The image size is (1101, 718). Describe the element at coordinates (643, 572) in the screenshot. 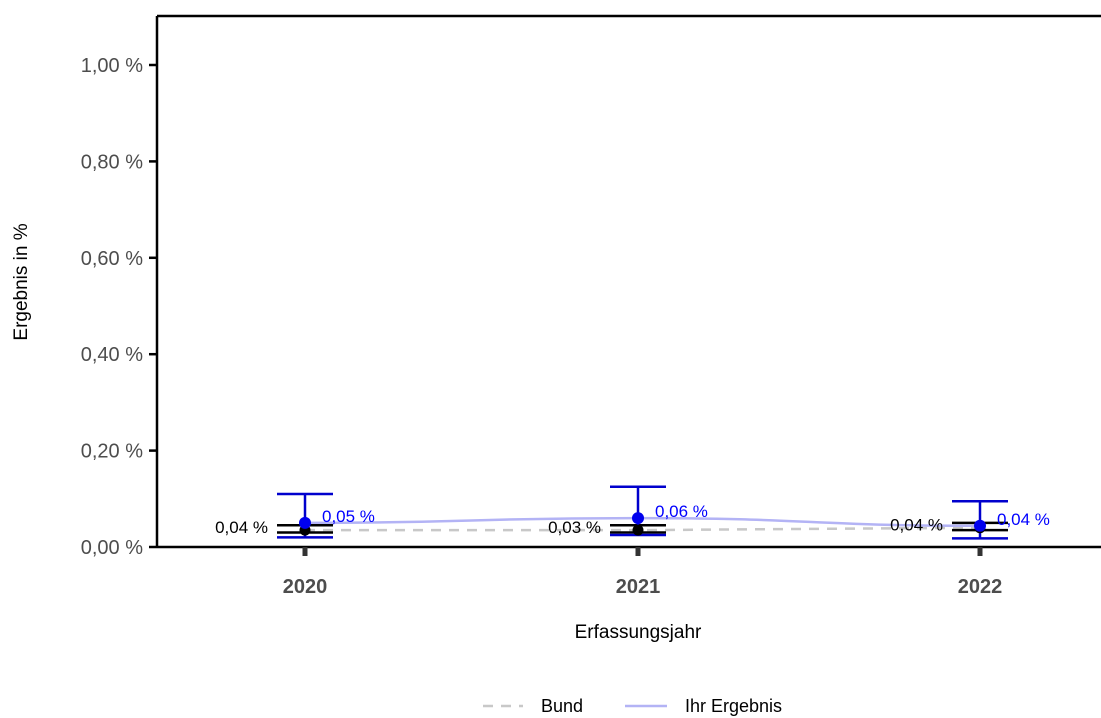

I see `x-axis-ticks: 2020 2021 2022` at that location.